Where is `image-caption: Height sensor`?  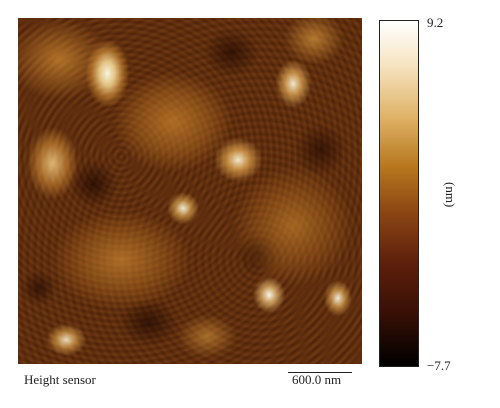 image-caption: Height sensor is located at coordinates (60, 379).